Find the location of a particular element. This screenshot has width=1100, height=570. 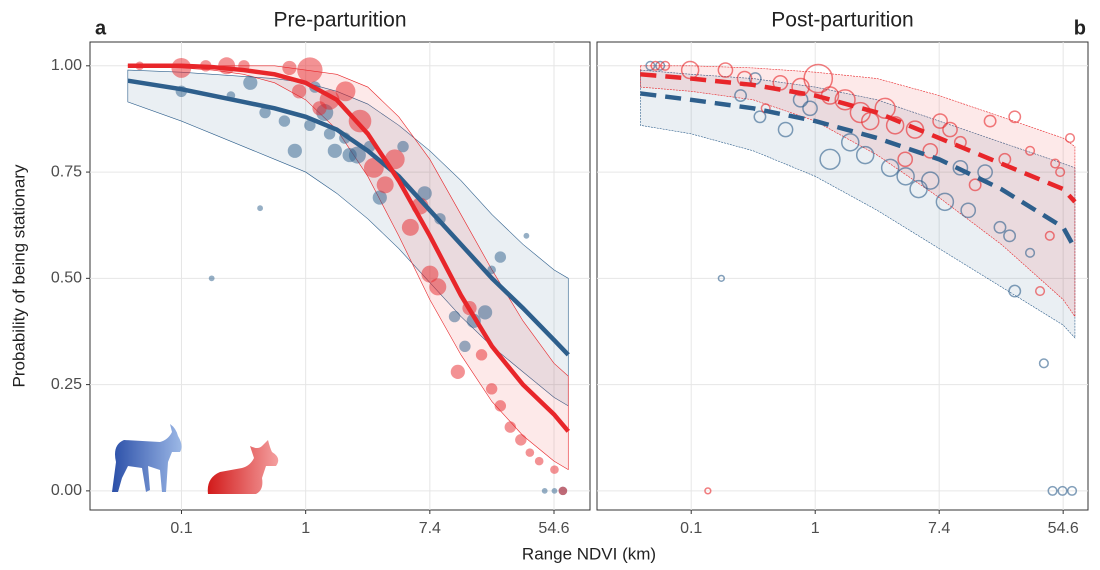

panel-label: b is located at coordinates (1080, 28).